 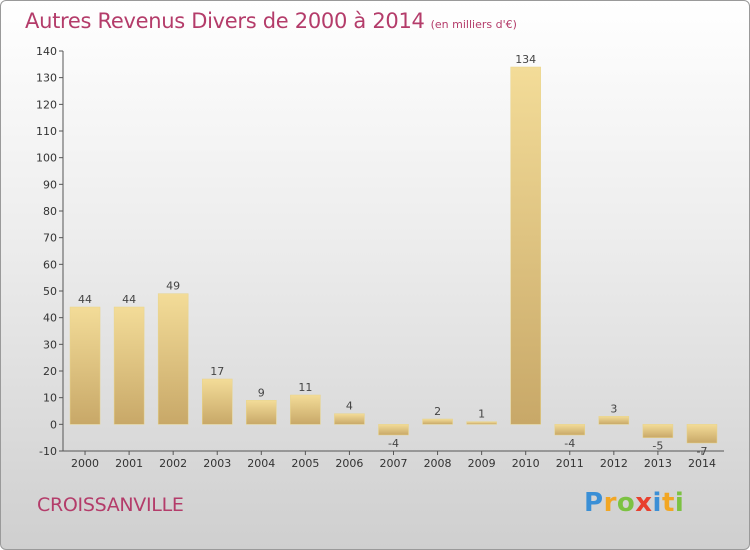 What do you see at coordinates (261, 463) in the screenshot?
I see `x-tick-label: 2004` at bounding box center [261, 463].